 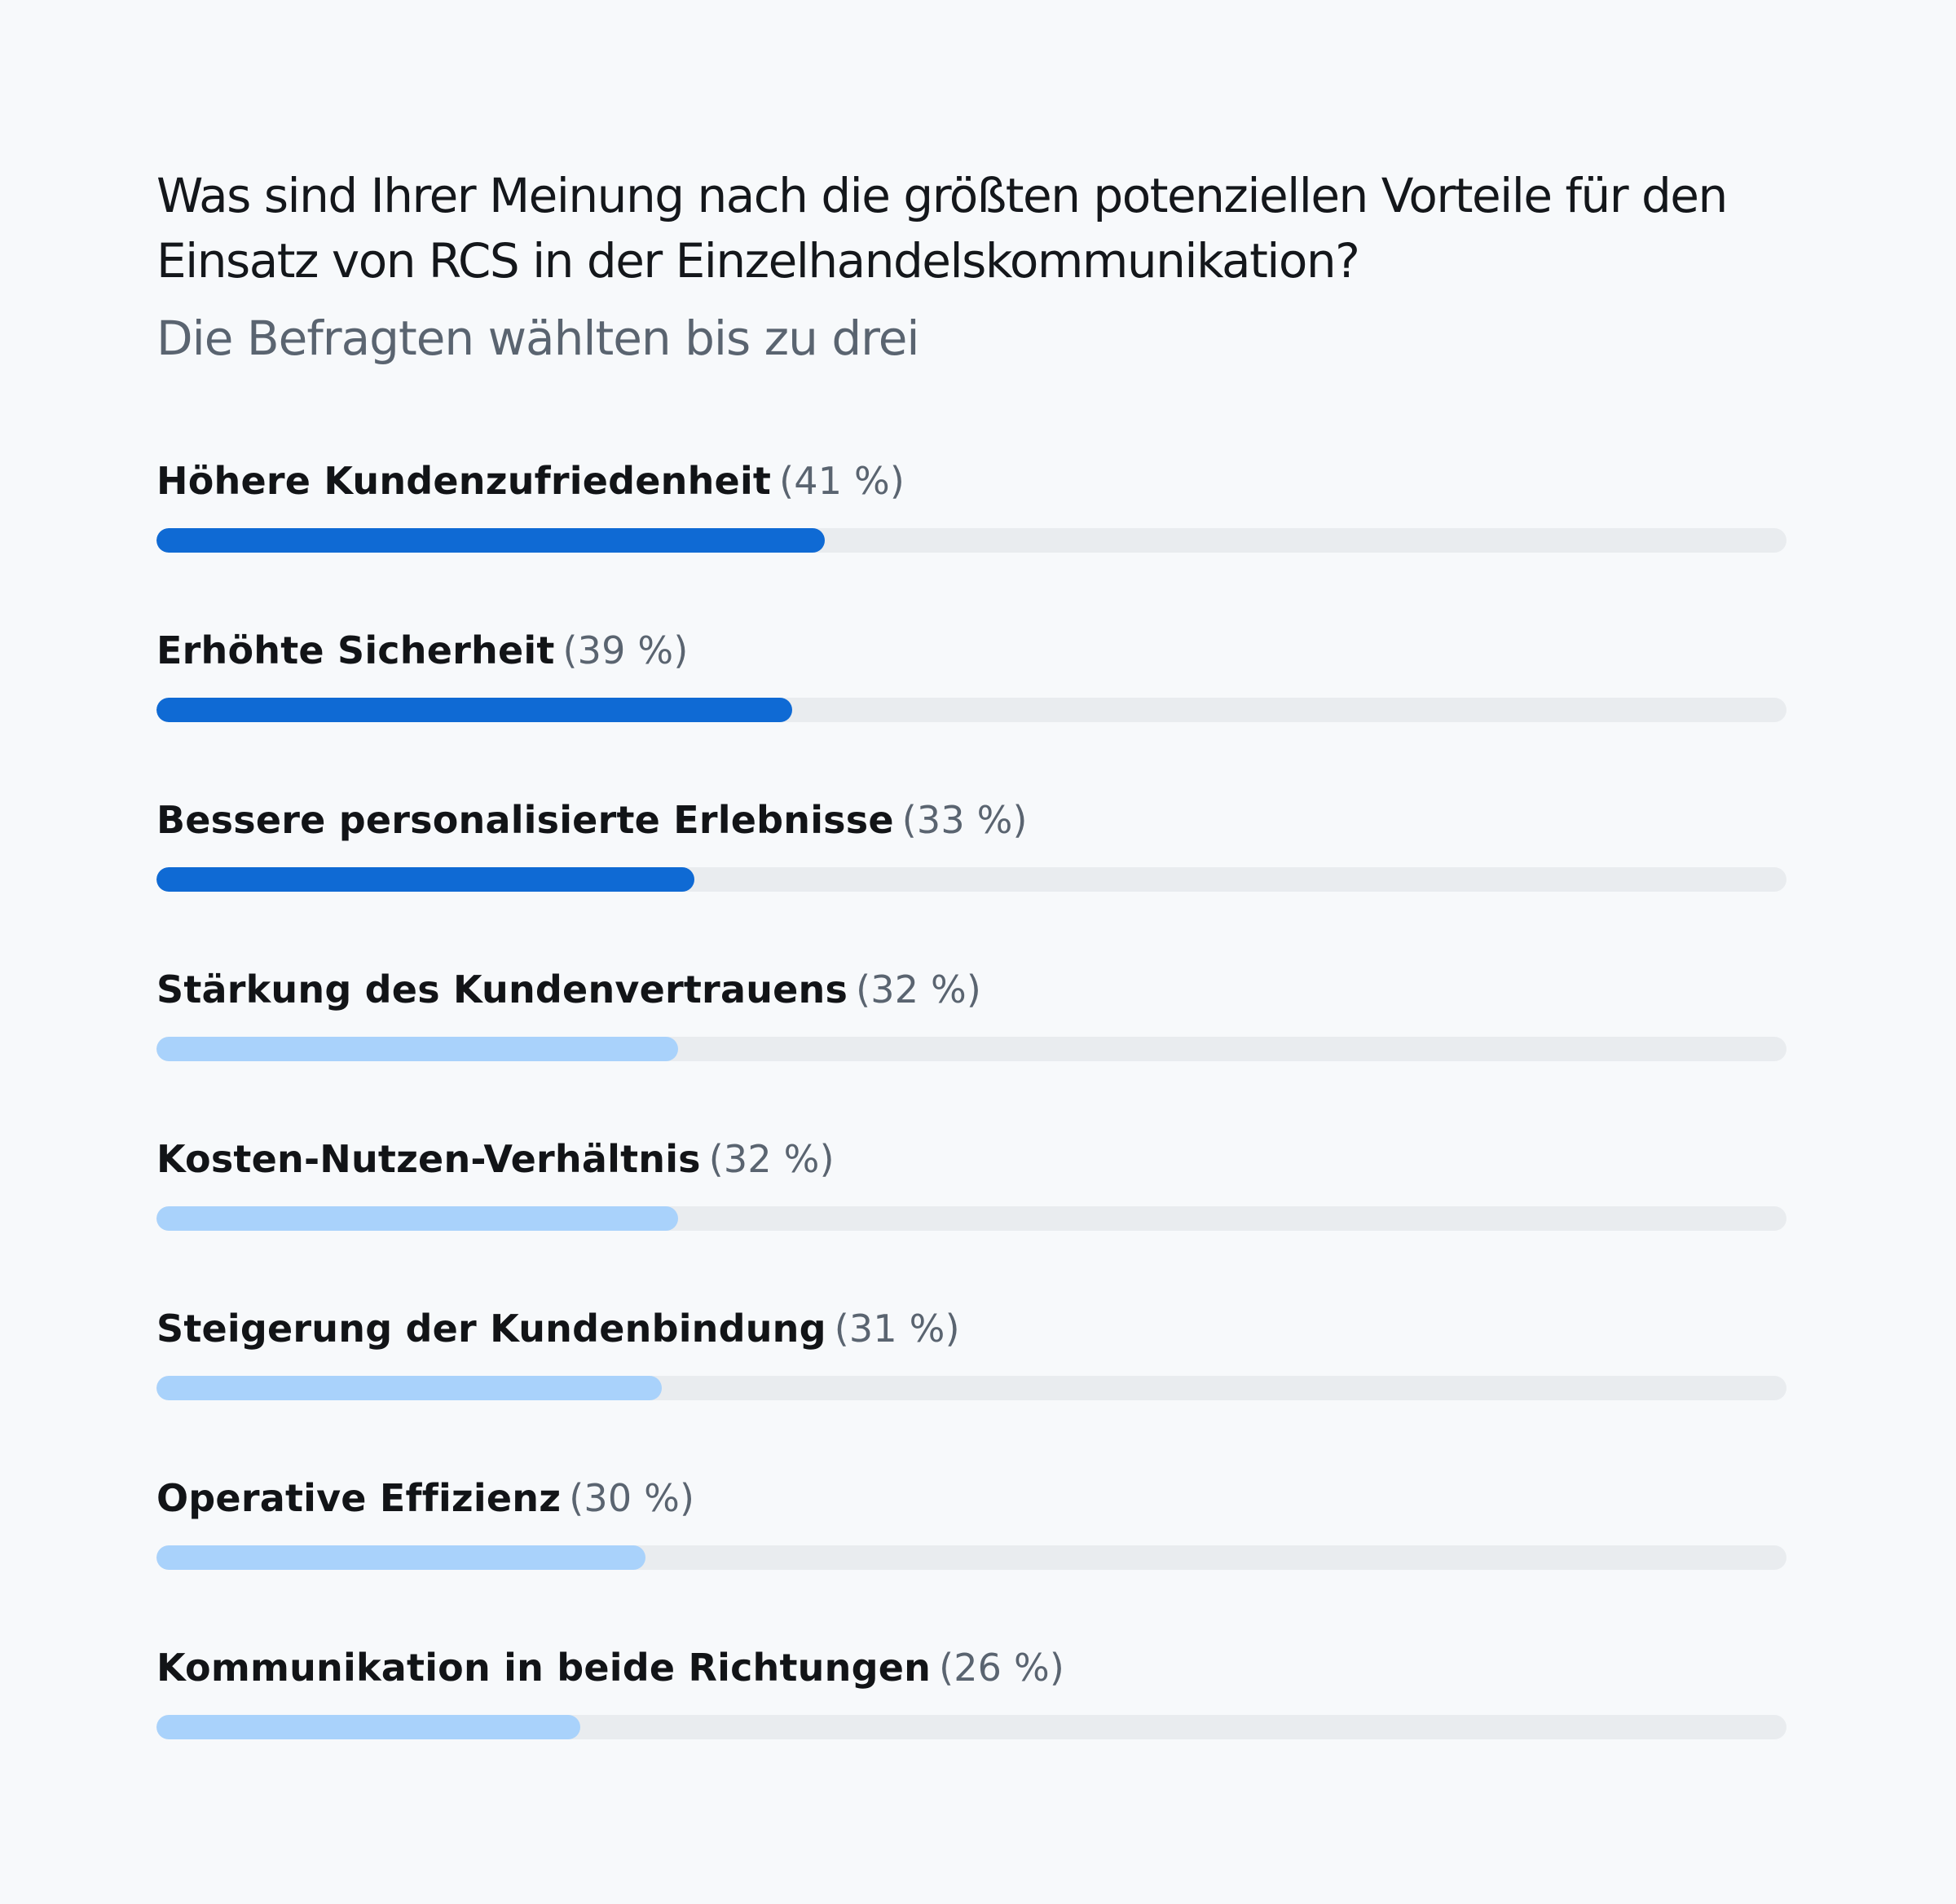 I want to click on category-label: Kosten-Nutzen-Verhältnis, so click(x=428, y=1159).